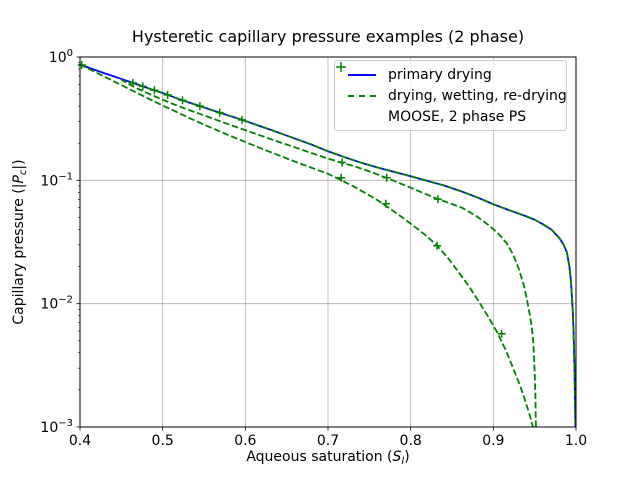  I want to click on y-tick-label: 10⁻¹, so click(56, 180).